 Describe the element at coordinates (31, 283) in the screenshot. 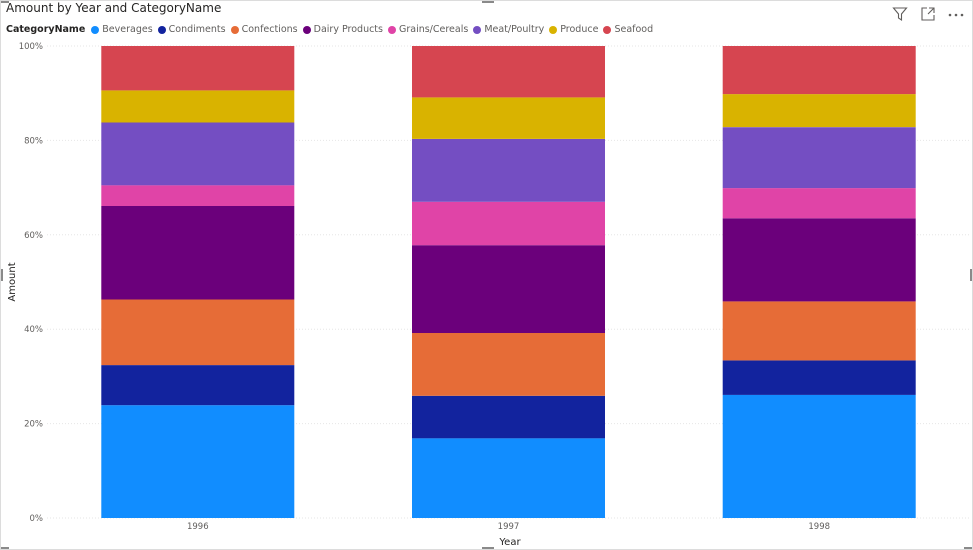

I see `y-axis-ticks: 0% 20% 40% 60% 80% 100%` at that location.